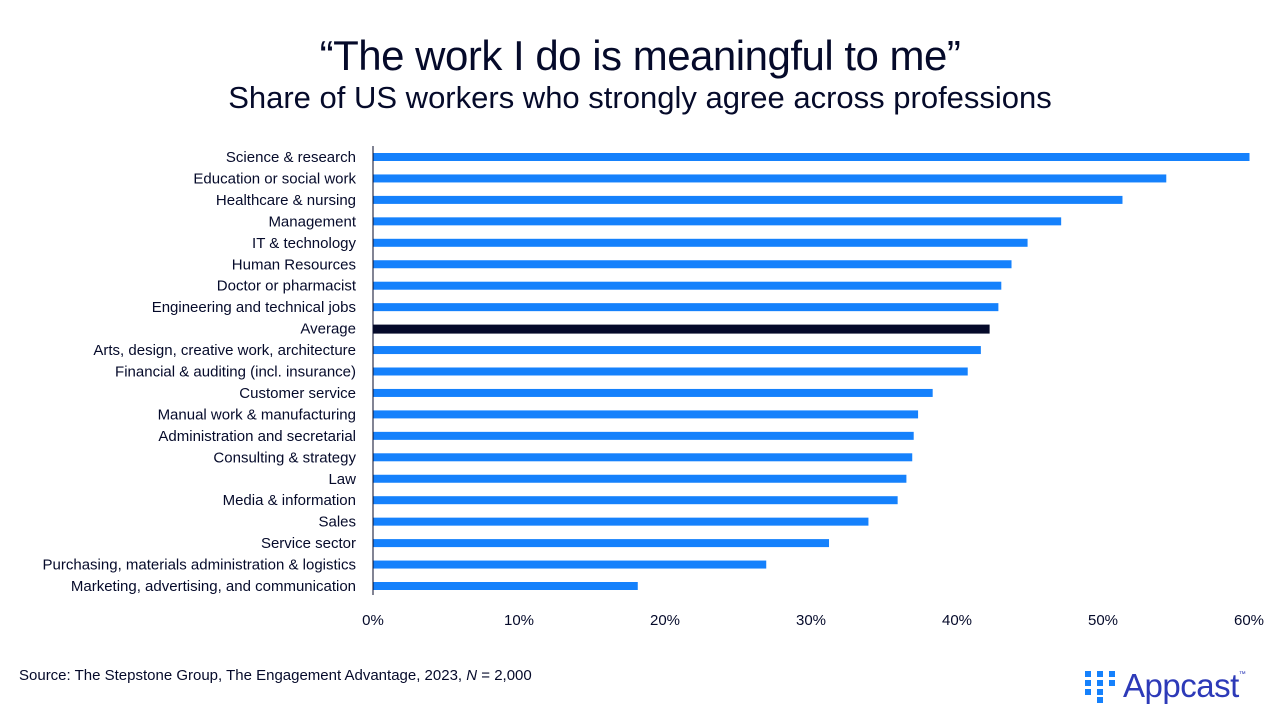 This screenshot has width=1280, height=720. I want to click on category-label: Science & research, so click(291, 157).